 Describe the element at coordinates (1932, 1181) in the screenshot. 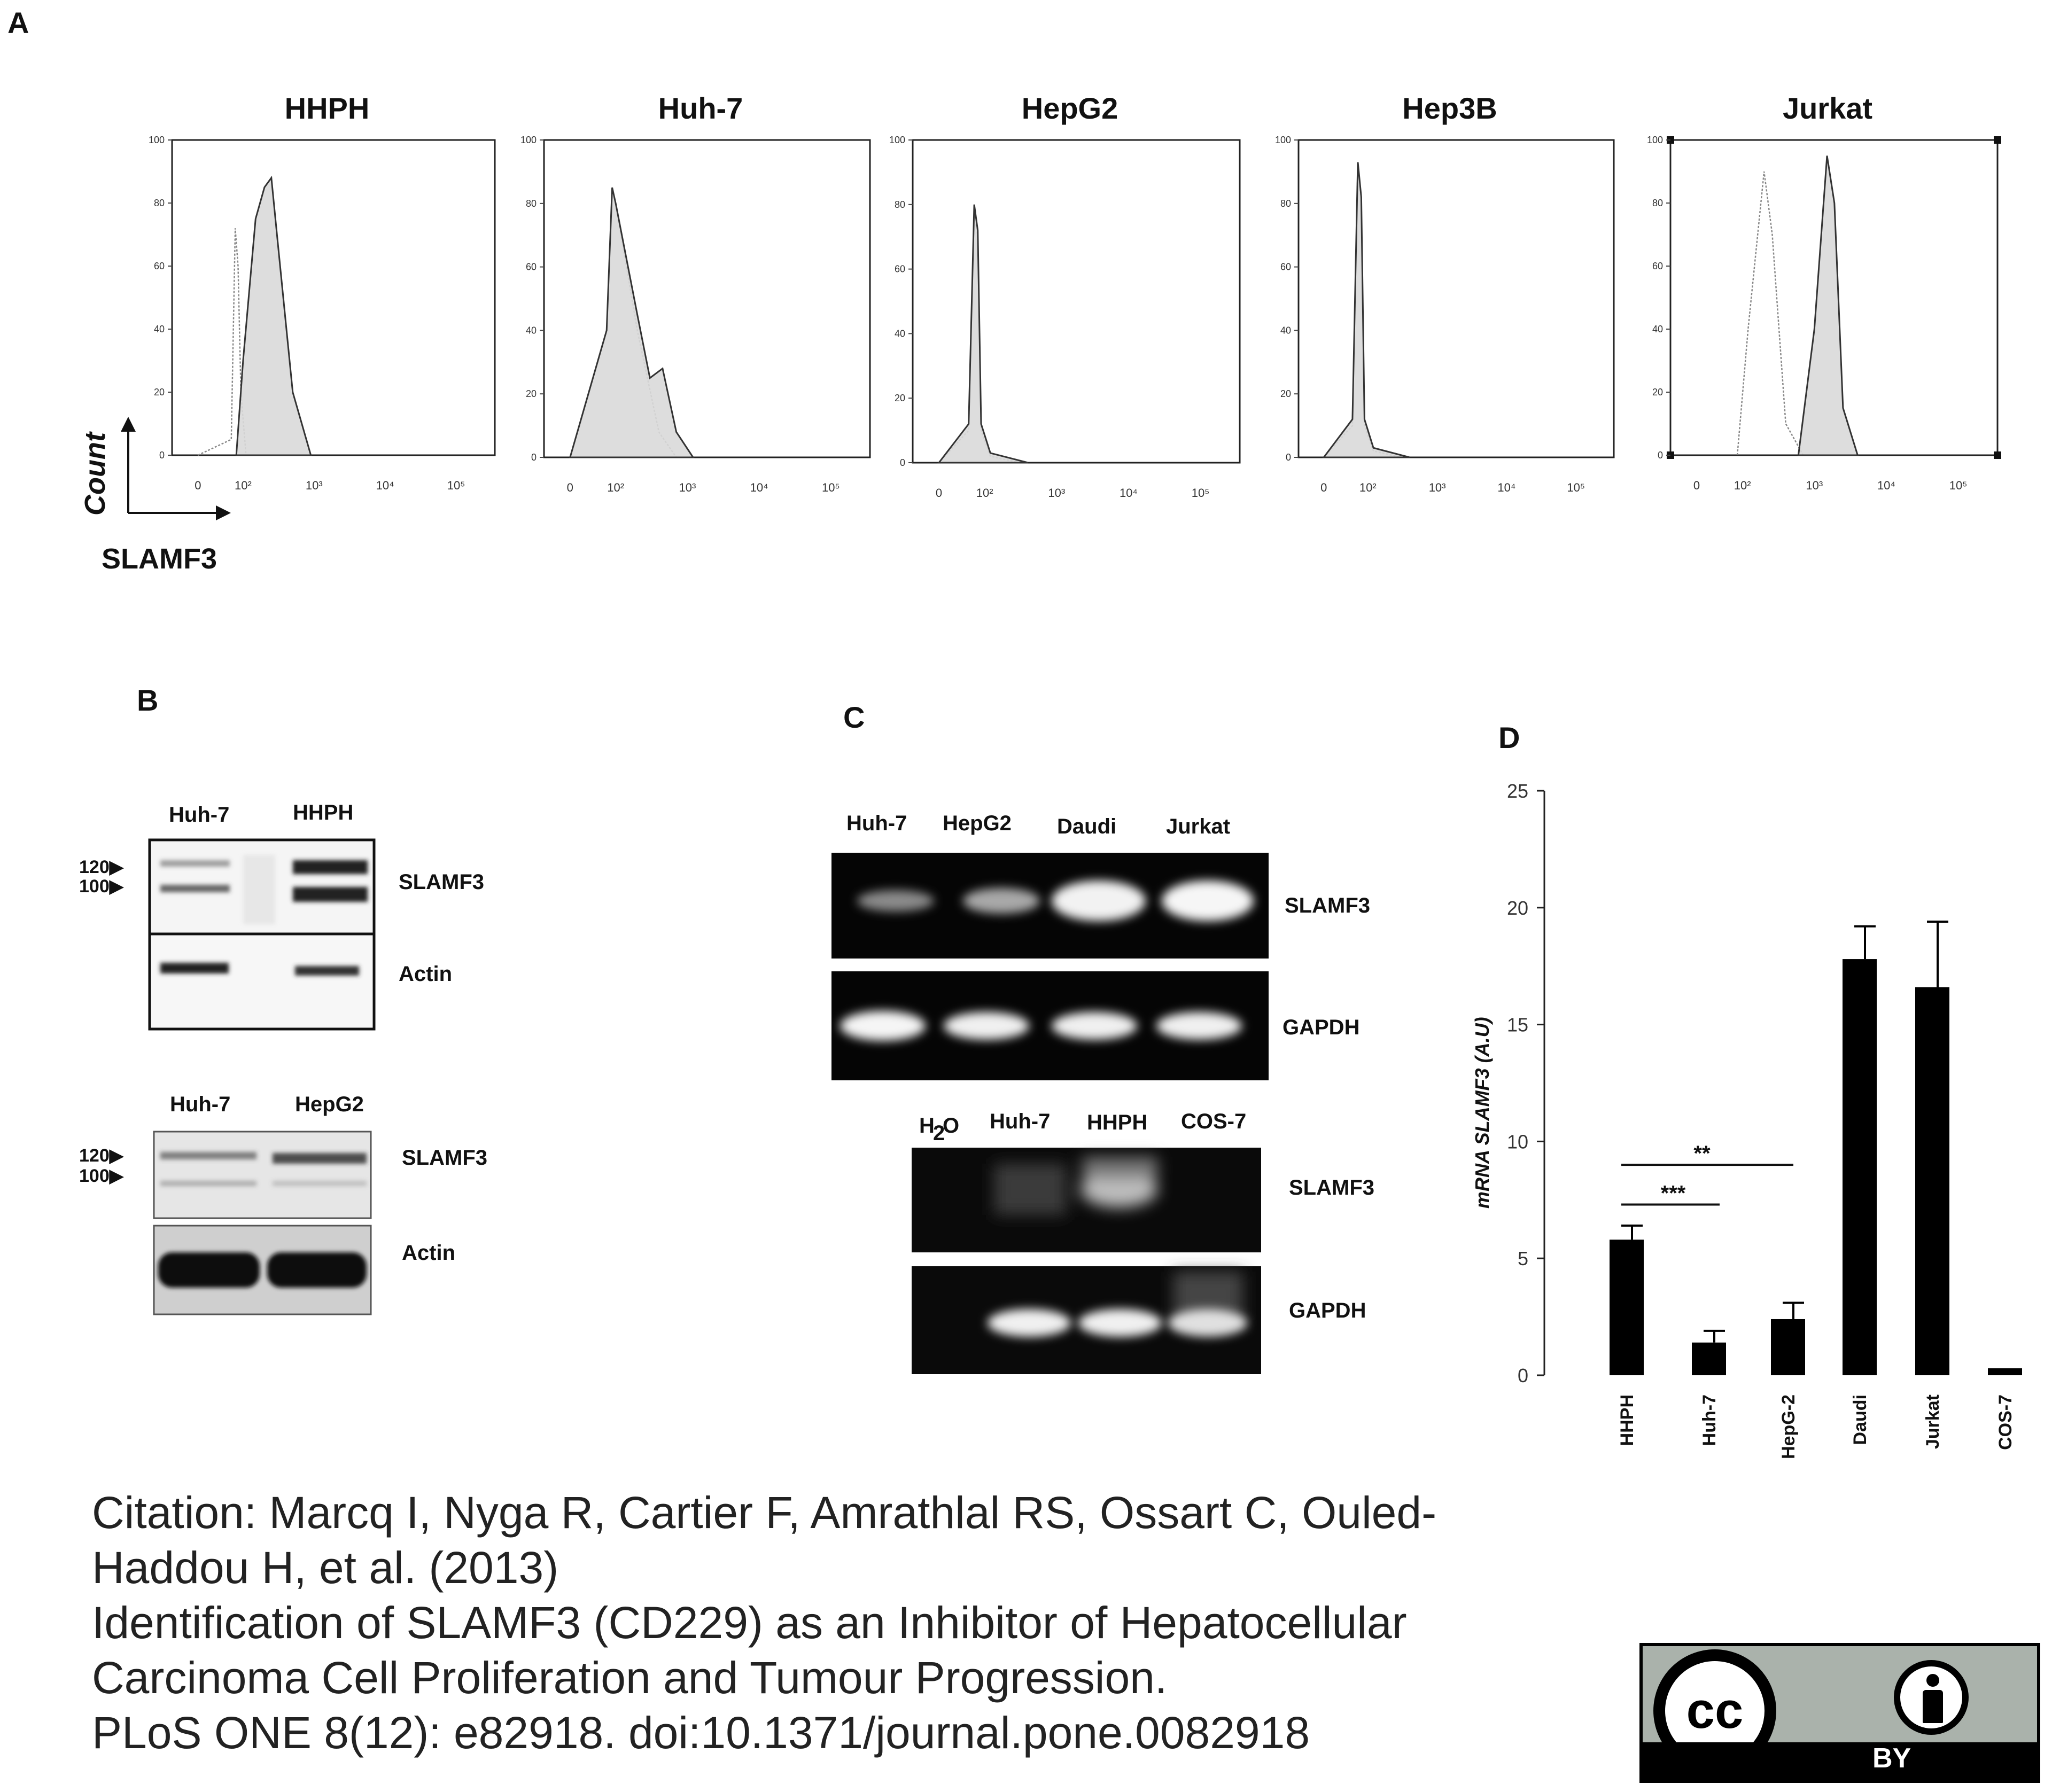

I see `bar-jurkat` at that location.